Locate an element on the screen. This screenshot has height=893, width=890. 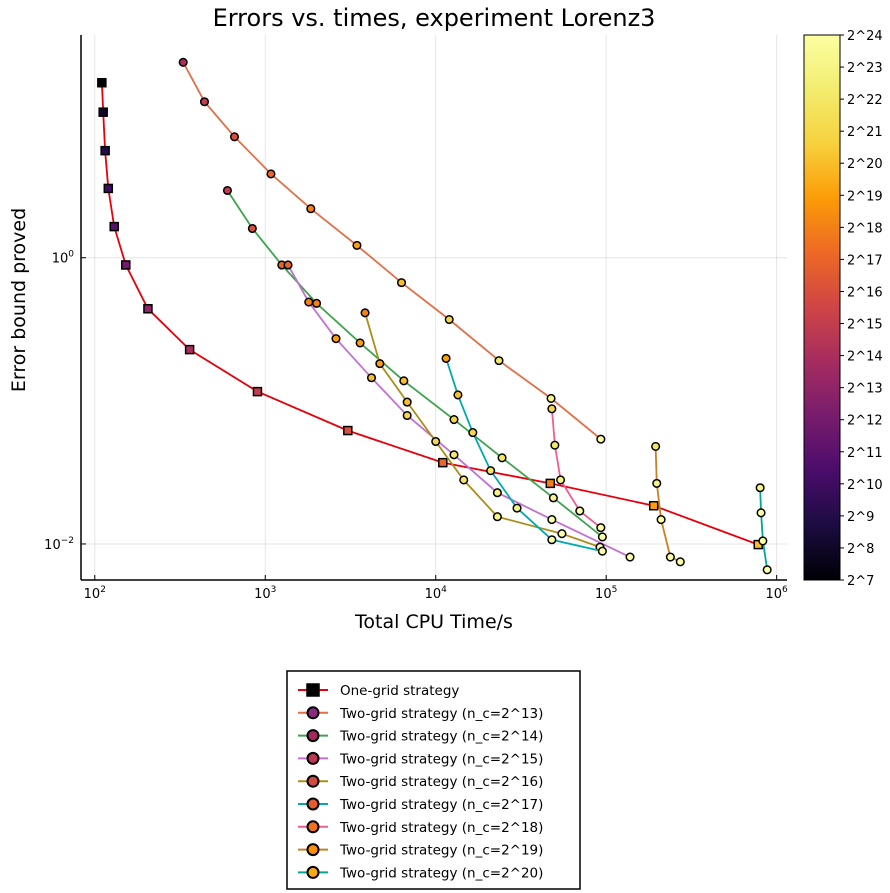
legend-item: Two-grid strategy (n_c=2^16) is located at coordinates (420, 782).